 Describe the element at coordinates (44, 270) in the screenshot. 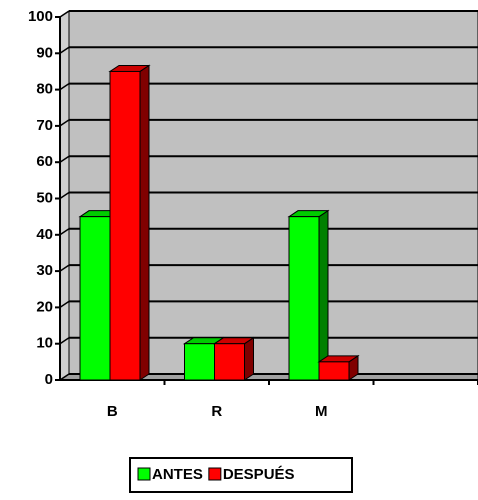

I see `y-tick-label: 30` at that location.